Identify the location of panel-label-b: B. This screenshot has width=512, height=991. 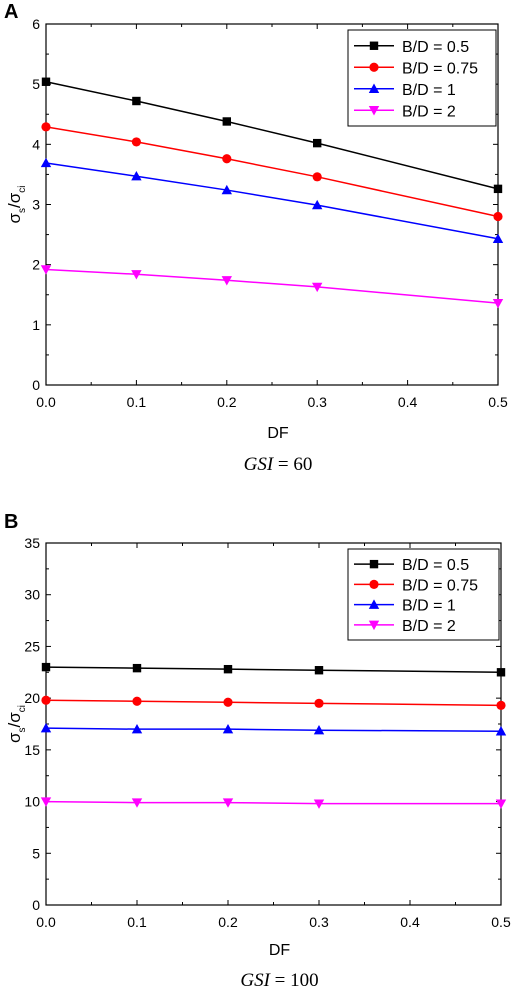
(11, 522).